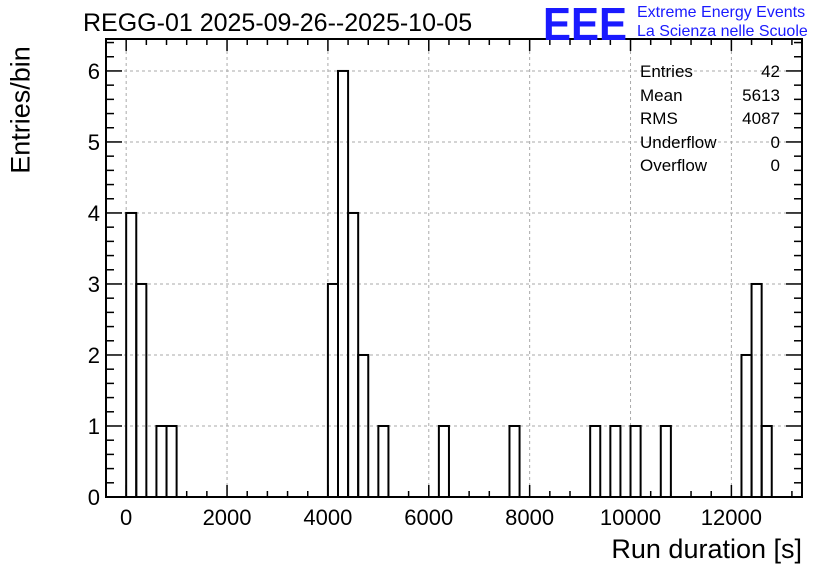 This screenshot has height=572, width=836. Describe the element at coordinates (94, 213) in the screenshot. I see `y-tick-label: 4` at that location.